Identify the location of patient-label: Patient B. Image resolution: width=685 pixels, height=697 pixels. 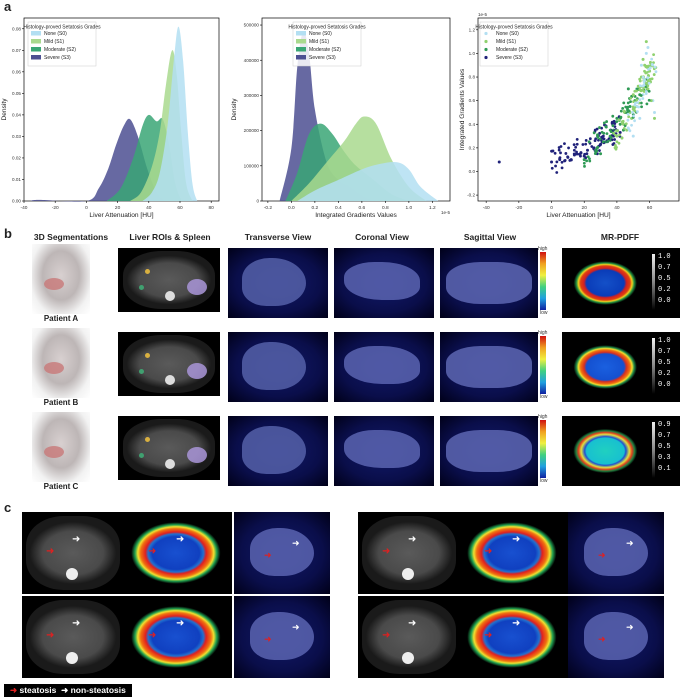
(61, 402).